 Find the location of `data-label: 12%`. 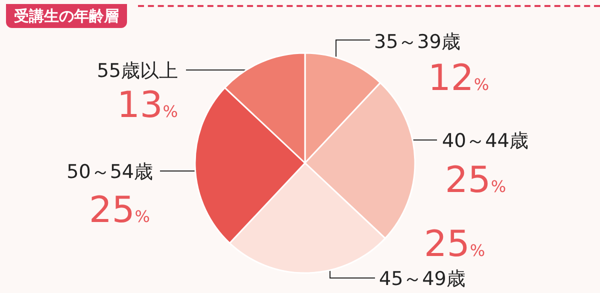

data-label: 12% is located at coordinates (459, 78).